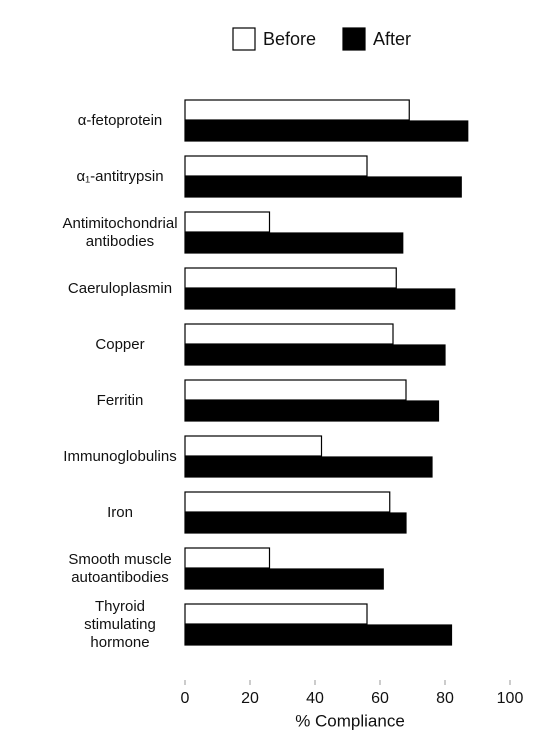 This screenshot has width=539, height=735. I want to click on y-tick-label: α₁-antitrypsin, so click(120, 176).